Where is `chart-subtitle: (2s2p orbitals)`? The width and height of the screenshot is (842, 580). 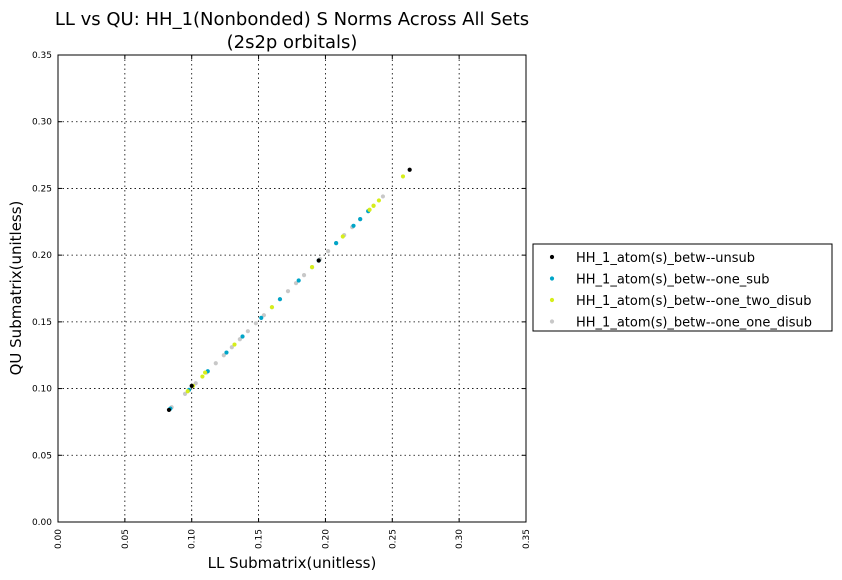 chart-subtitle: (2s2p orbitals) is located at coordinates (292, 42).